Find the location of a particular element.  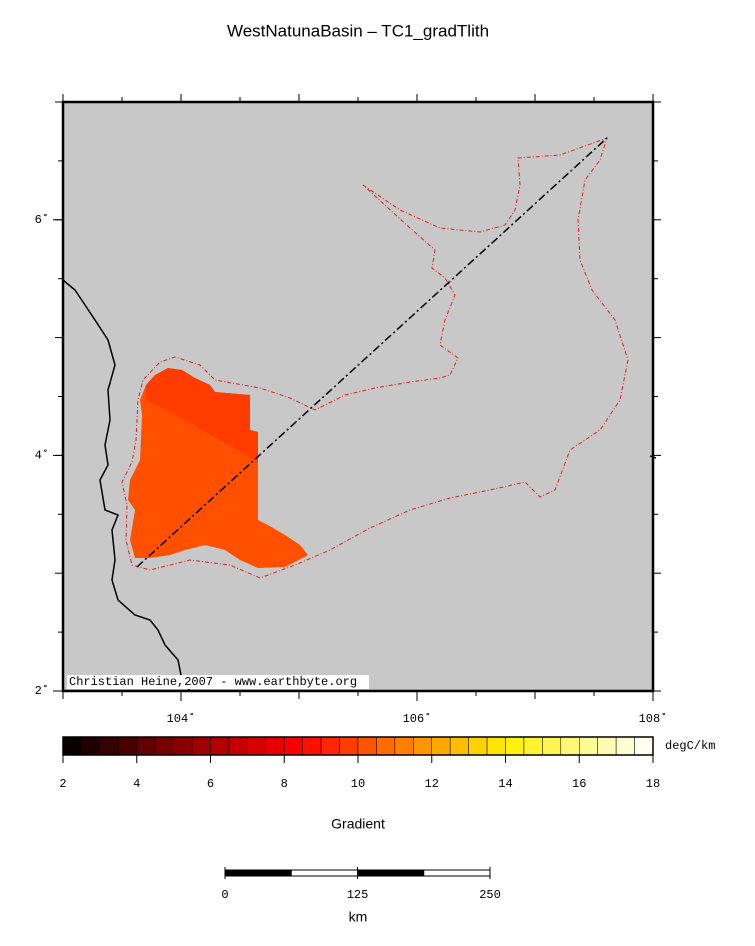

lat-tick-label: 4˚ is located at coordinates (42, 456).